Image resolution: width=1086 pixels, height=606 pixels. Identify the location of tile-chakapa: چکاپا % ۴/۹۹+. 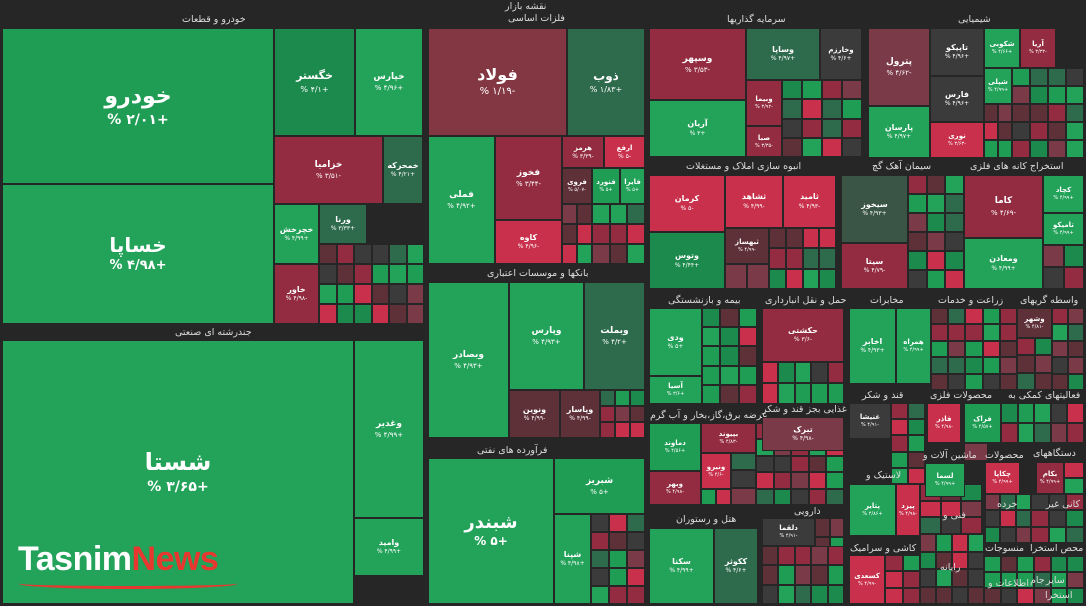
(1002, 478).